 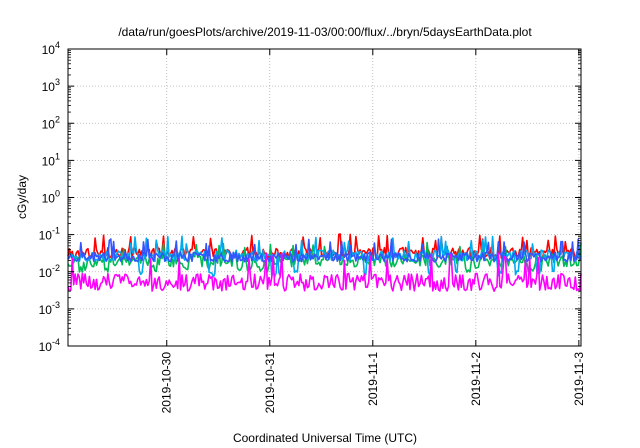 What do you see at coordinates (51, 159) in the screenshot?
I see `y-tick-label: 10¹` at bounding box center [51, 159].